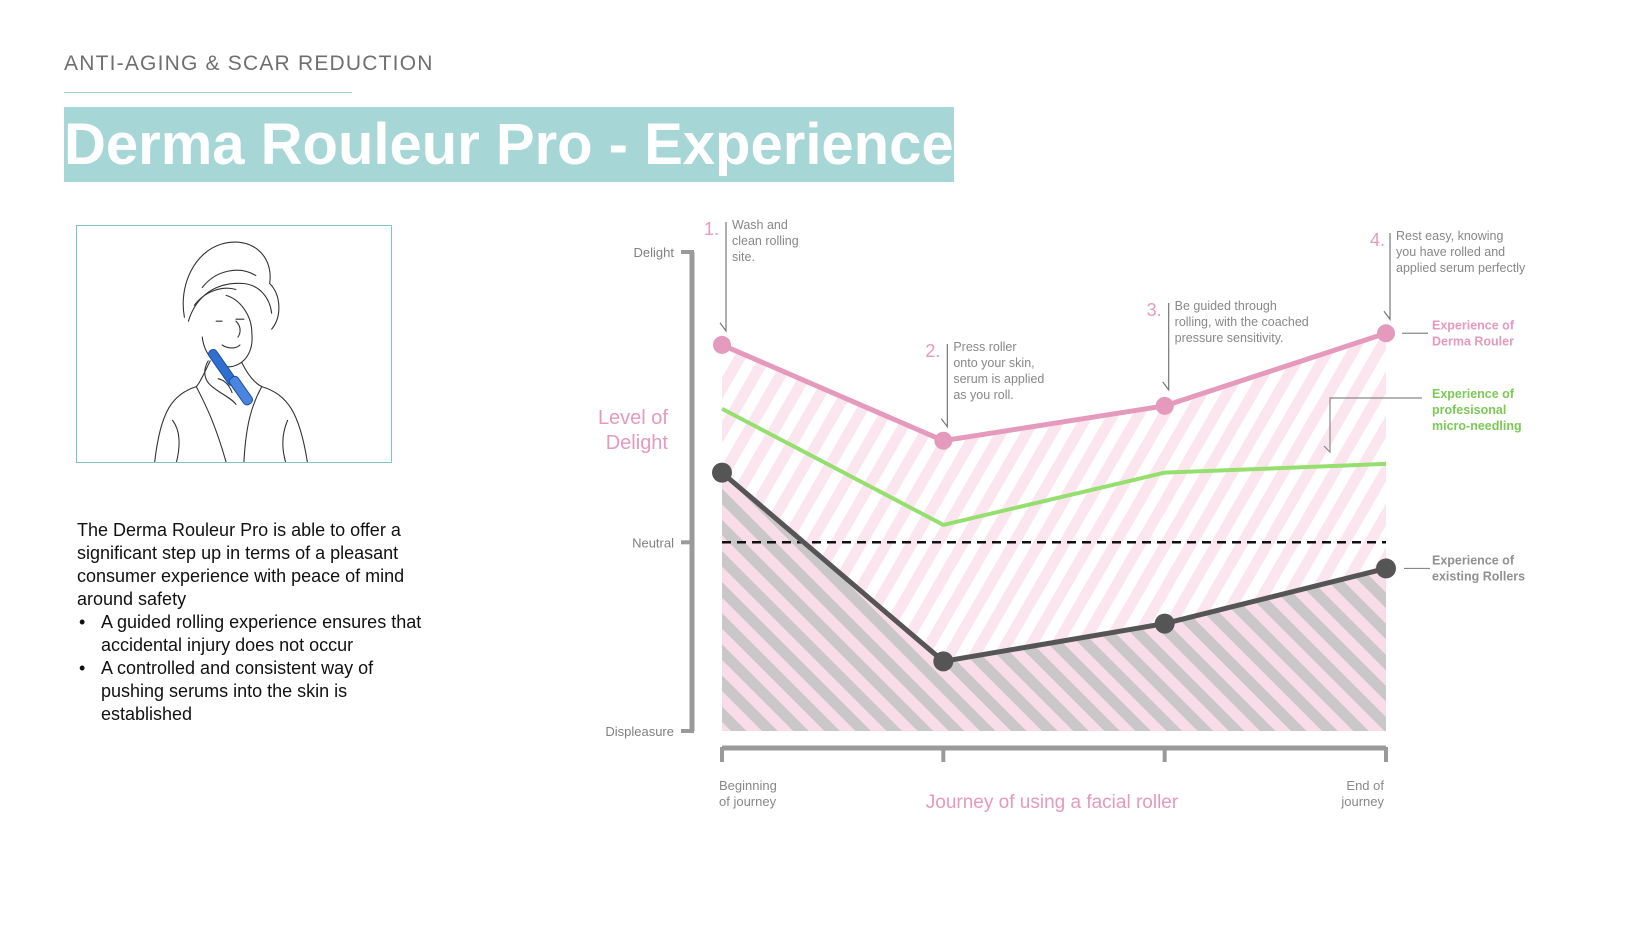 Image resolution: width=1650 pixels, height=928 pixels. Describe the element at coordinates (1053, 567) in the screenshot. I see `series-line-existing-rollers` at that location.